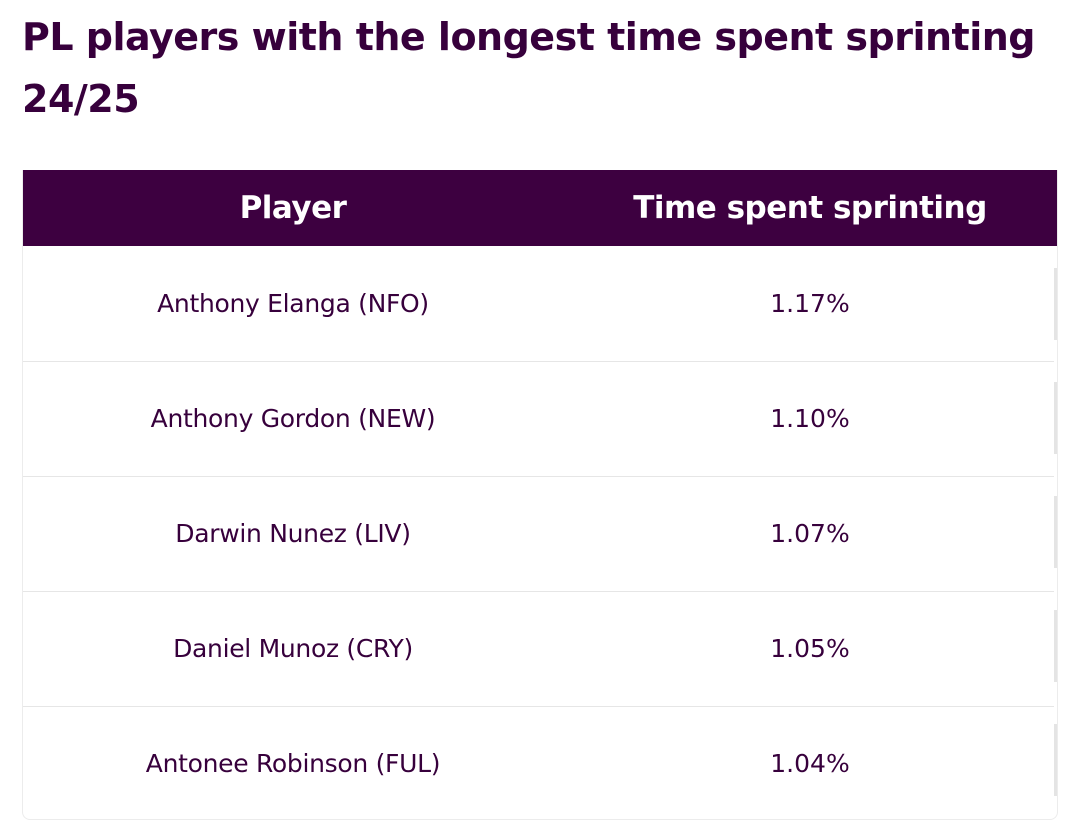  I want to click on table-header-row: Player Time spent sprinting, so click(540, 208).